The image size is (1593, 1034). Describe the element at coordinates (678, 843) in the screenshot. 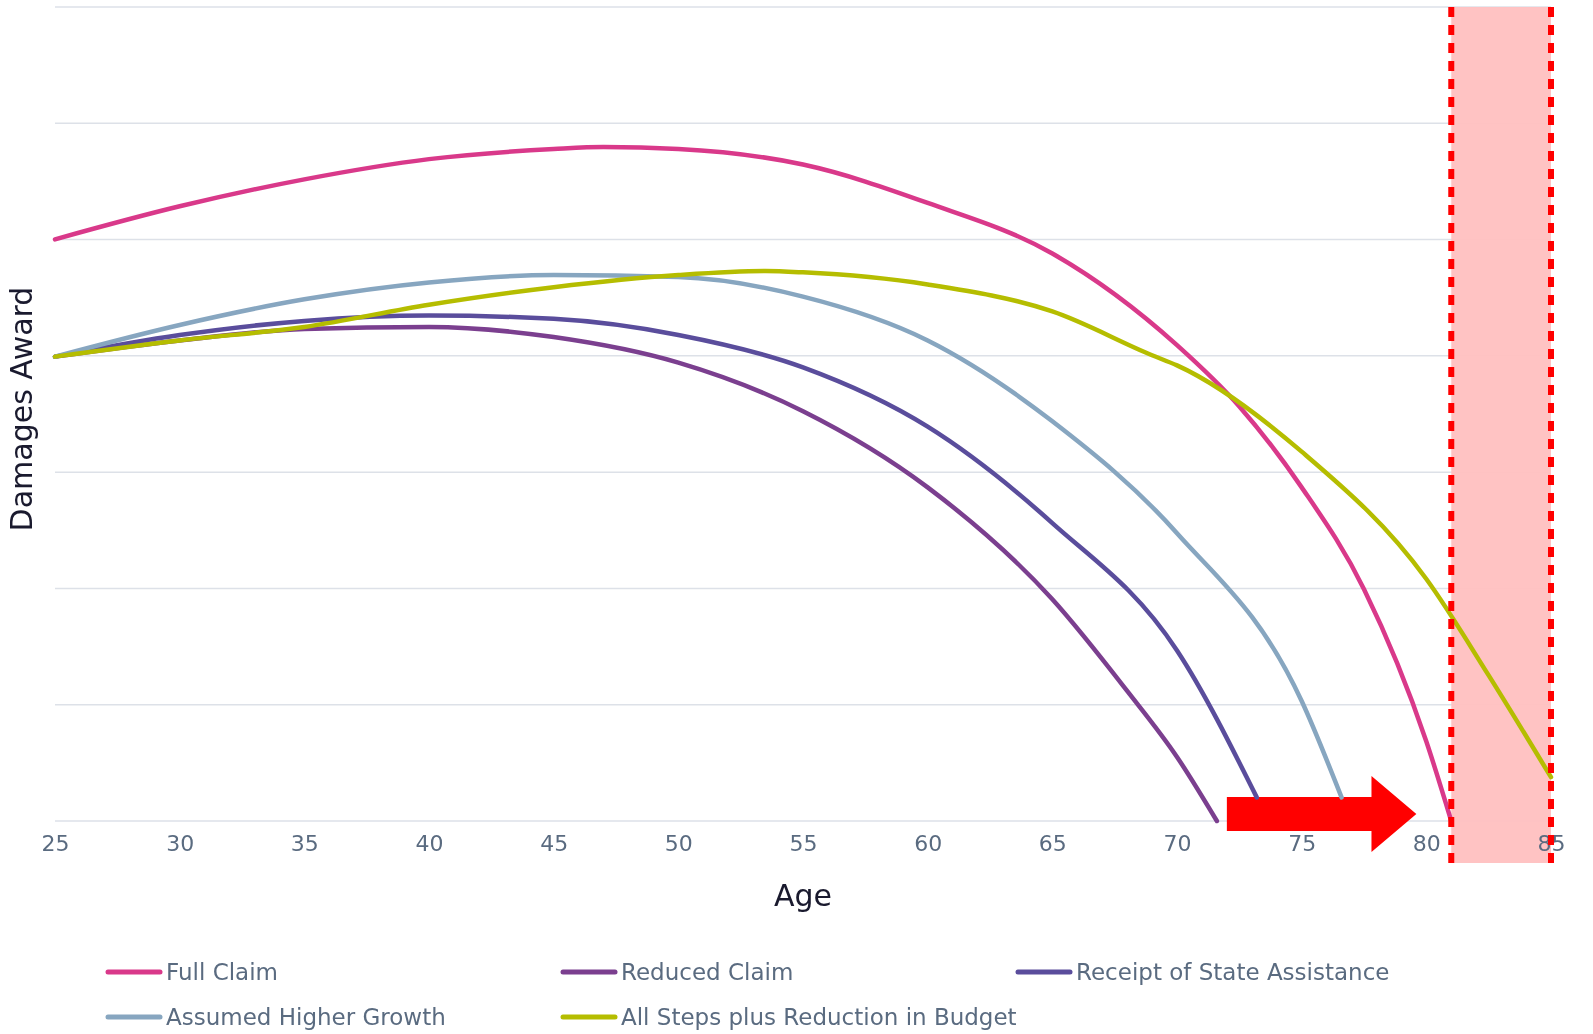

I see `x-tick-label: 50` at that location.